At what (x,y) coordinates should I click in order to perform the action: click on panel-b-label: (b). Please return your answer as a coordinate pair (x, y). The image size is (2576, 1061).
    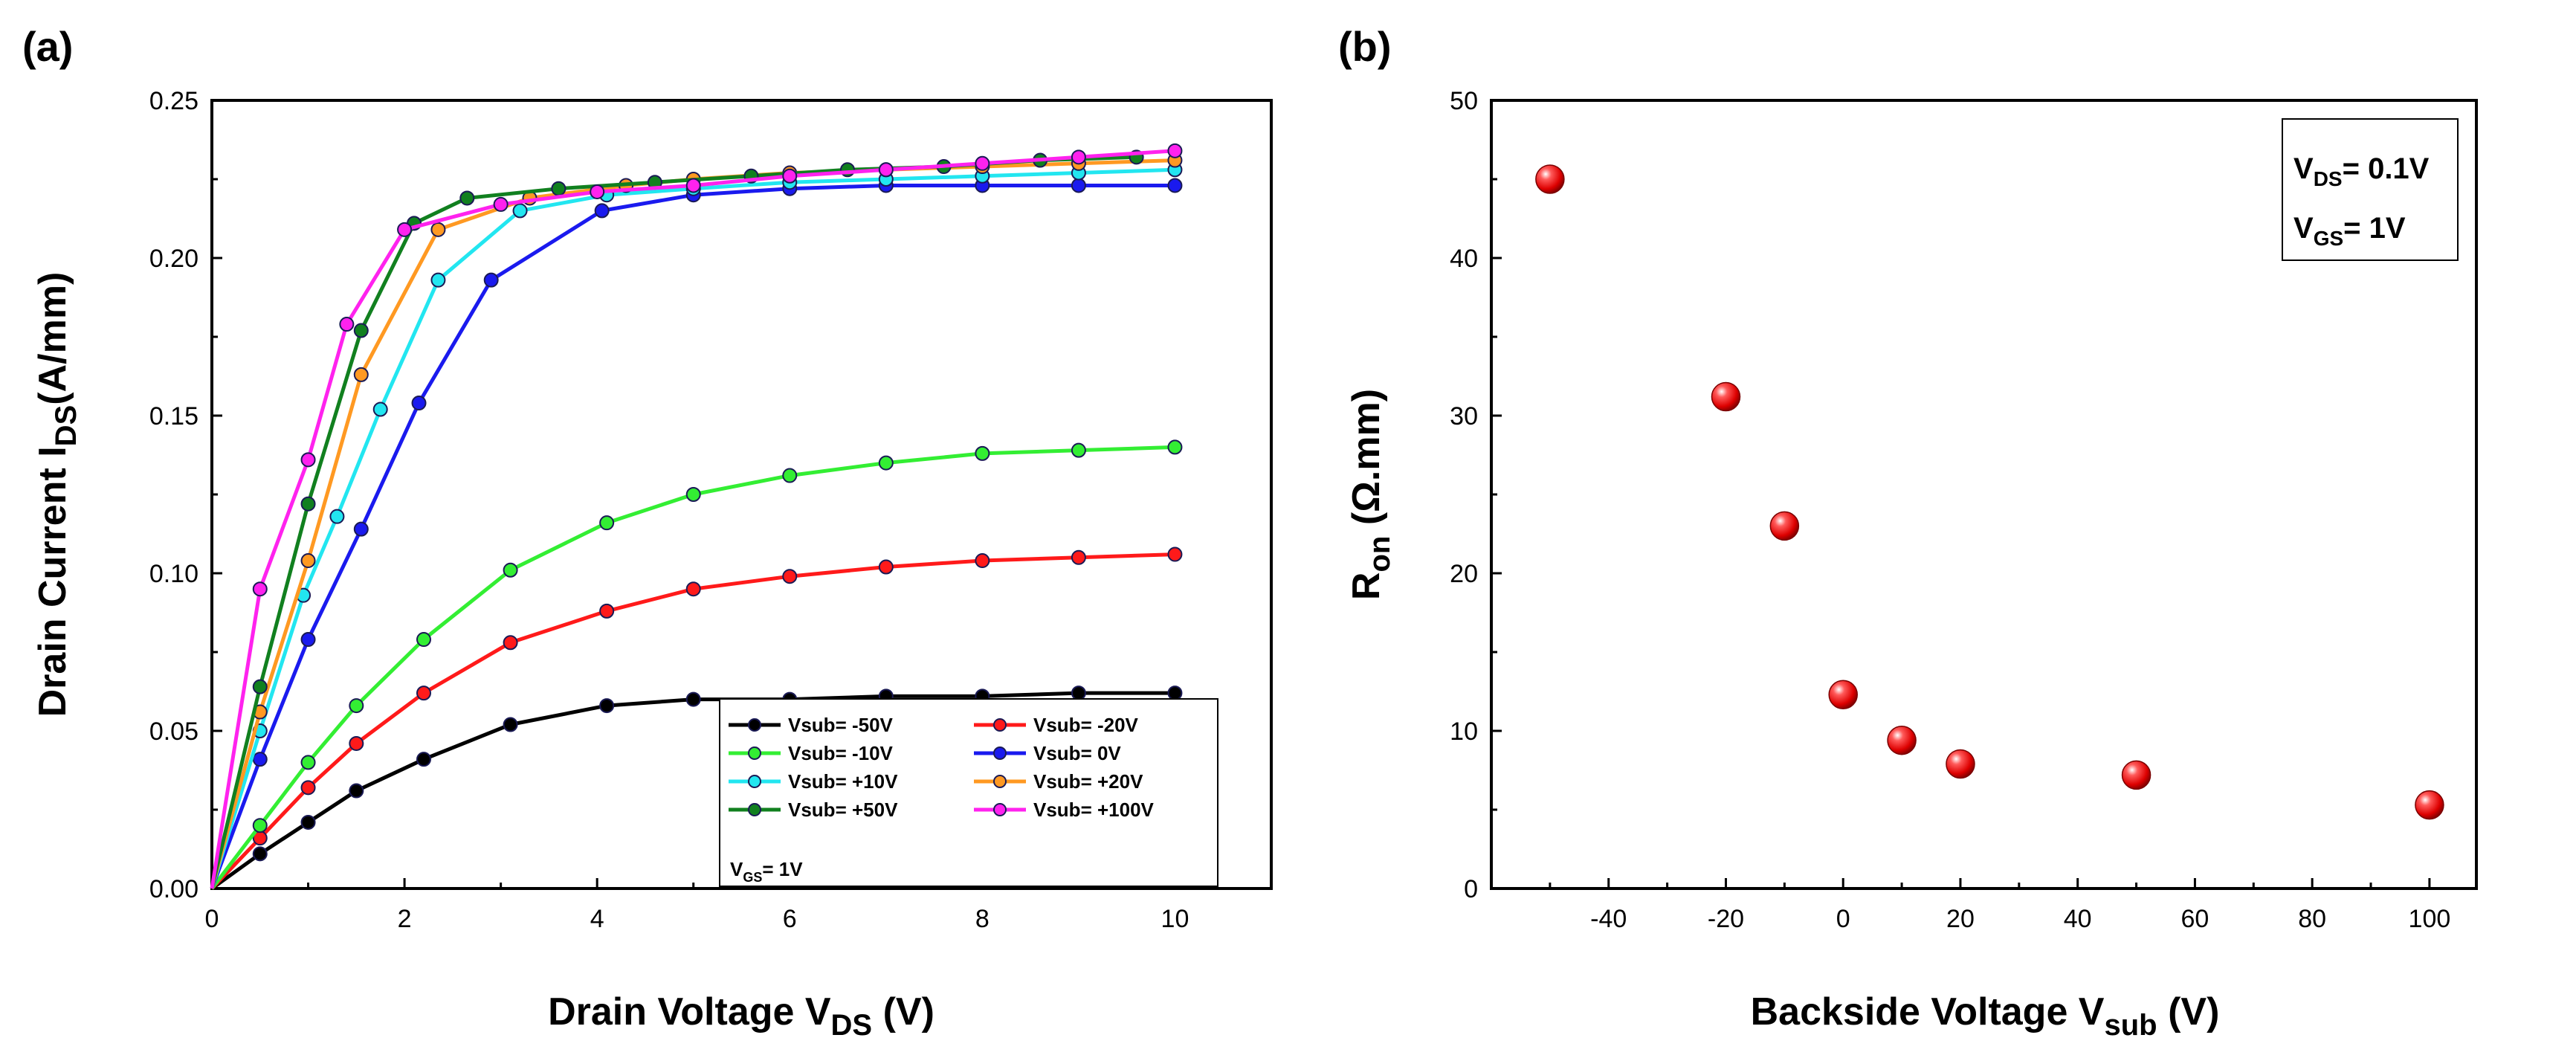
    Looking at the image, I should click on (1365, 46).